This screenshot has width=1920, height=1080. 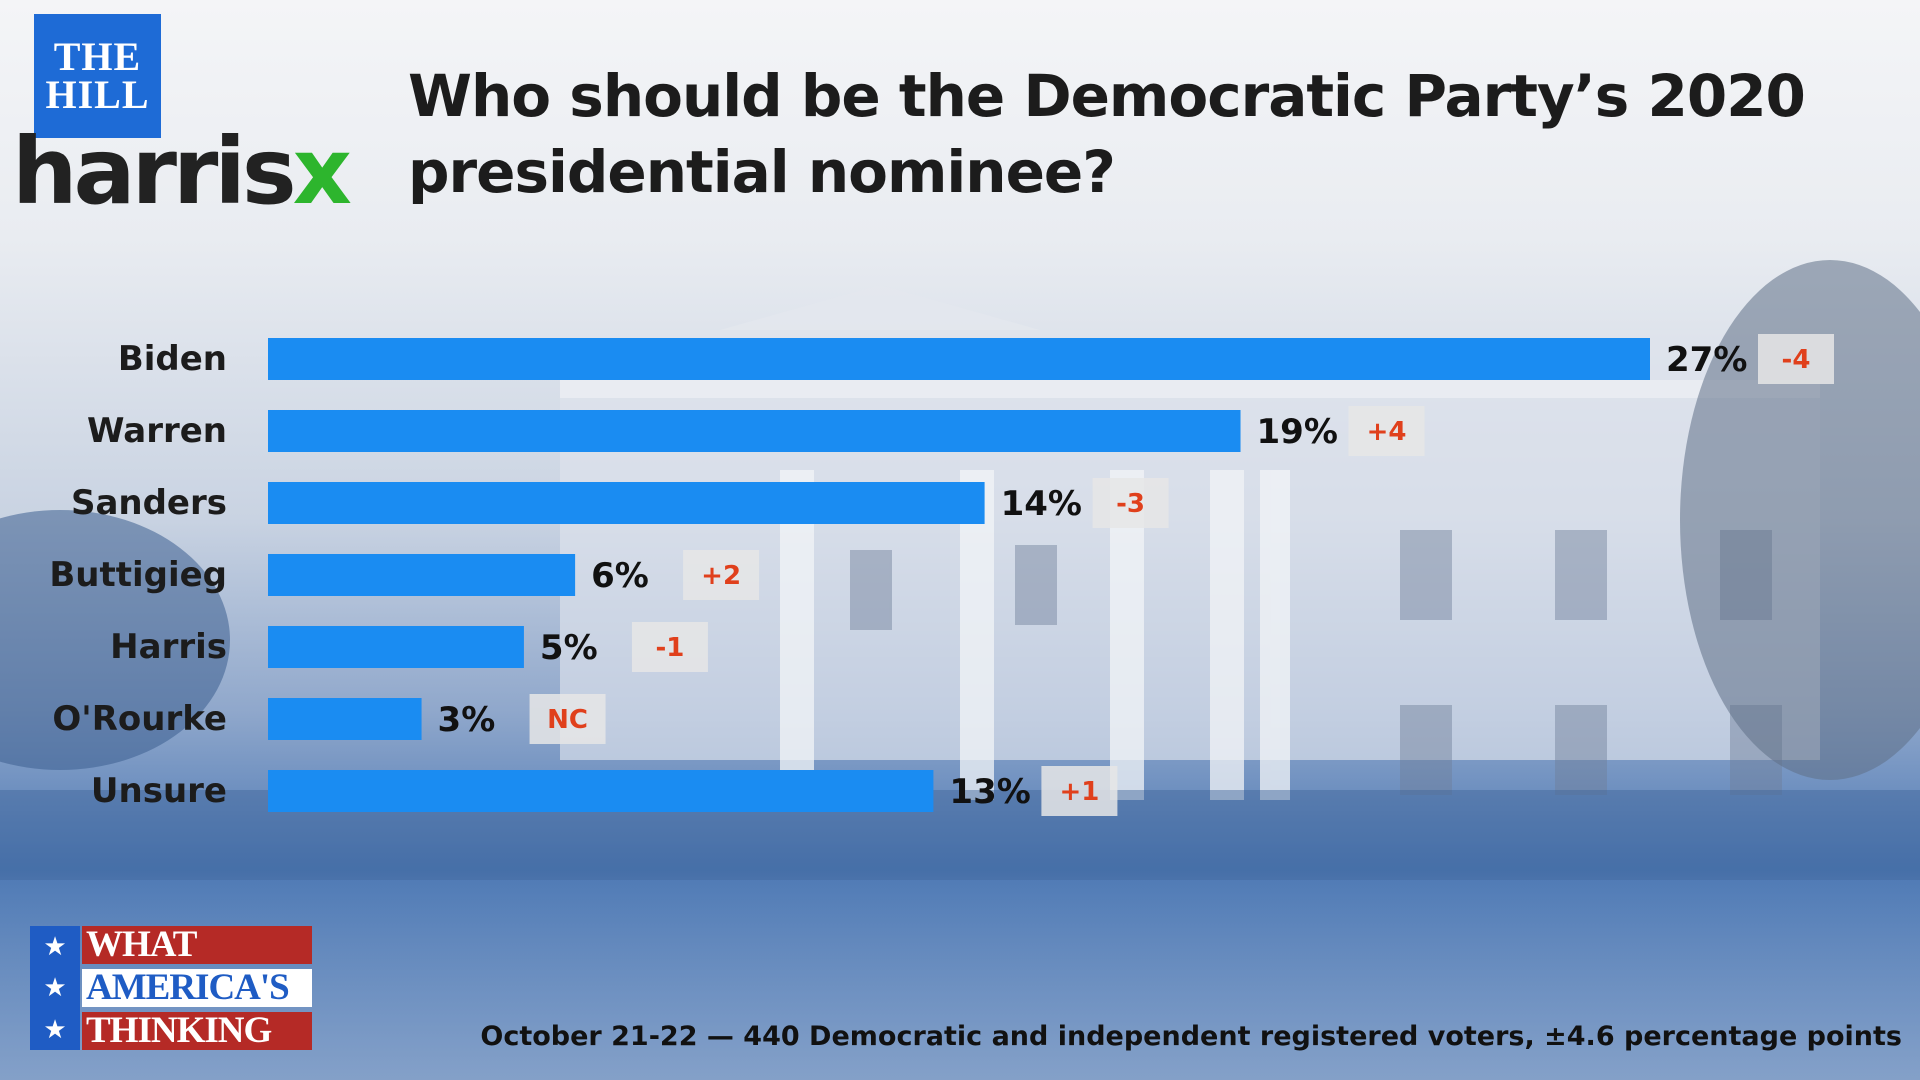 I want to click on value-label: 3%, so click(x=467, y=720).